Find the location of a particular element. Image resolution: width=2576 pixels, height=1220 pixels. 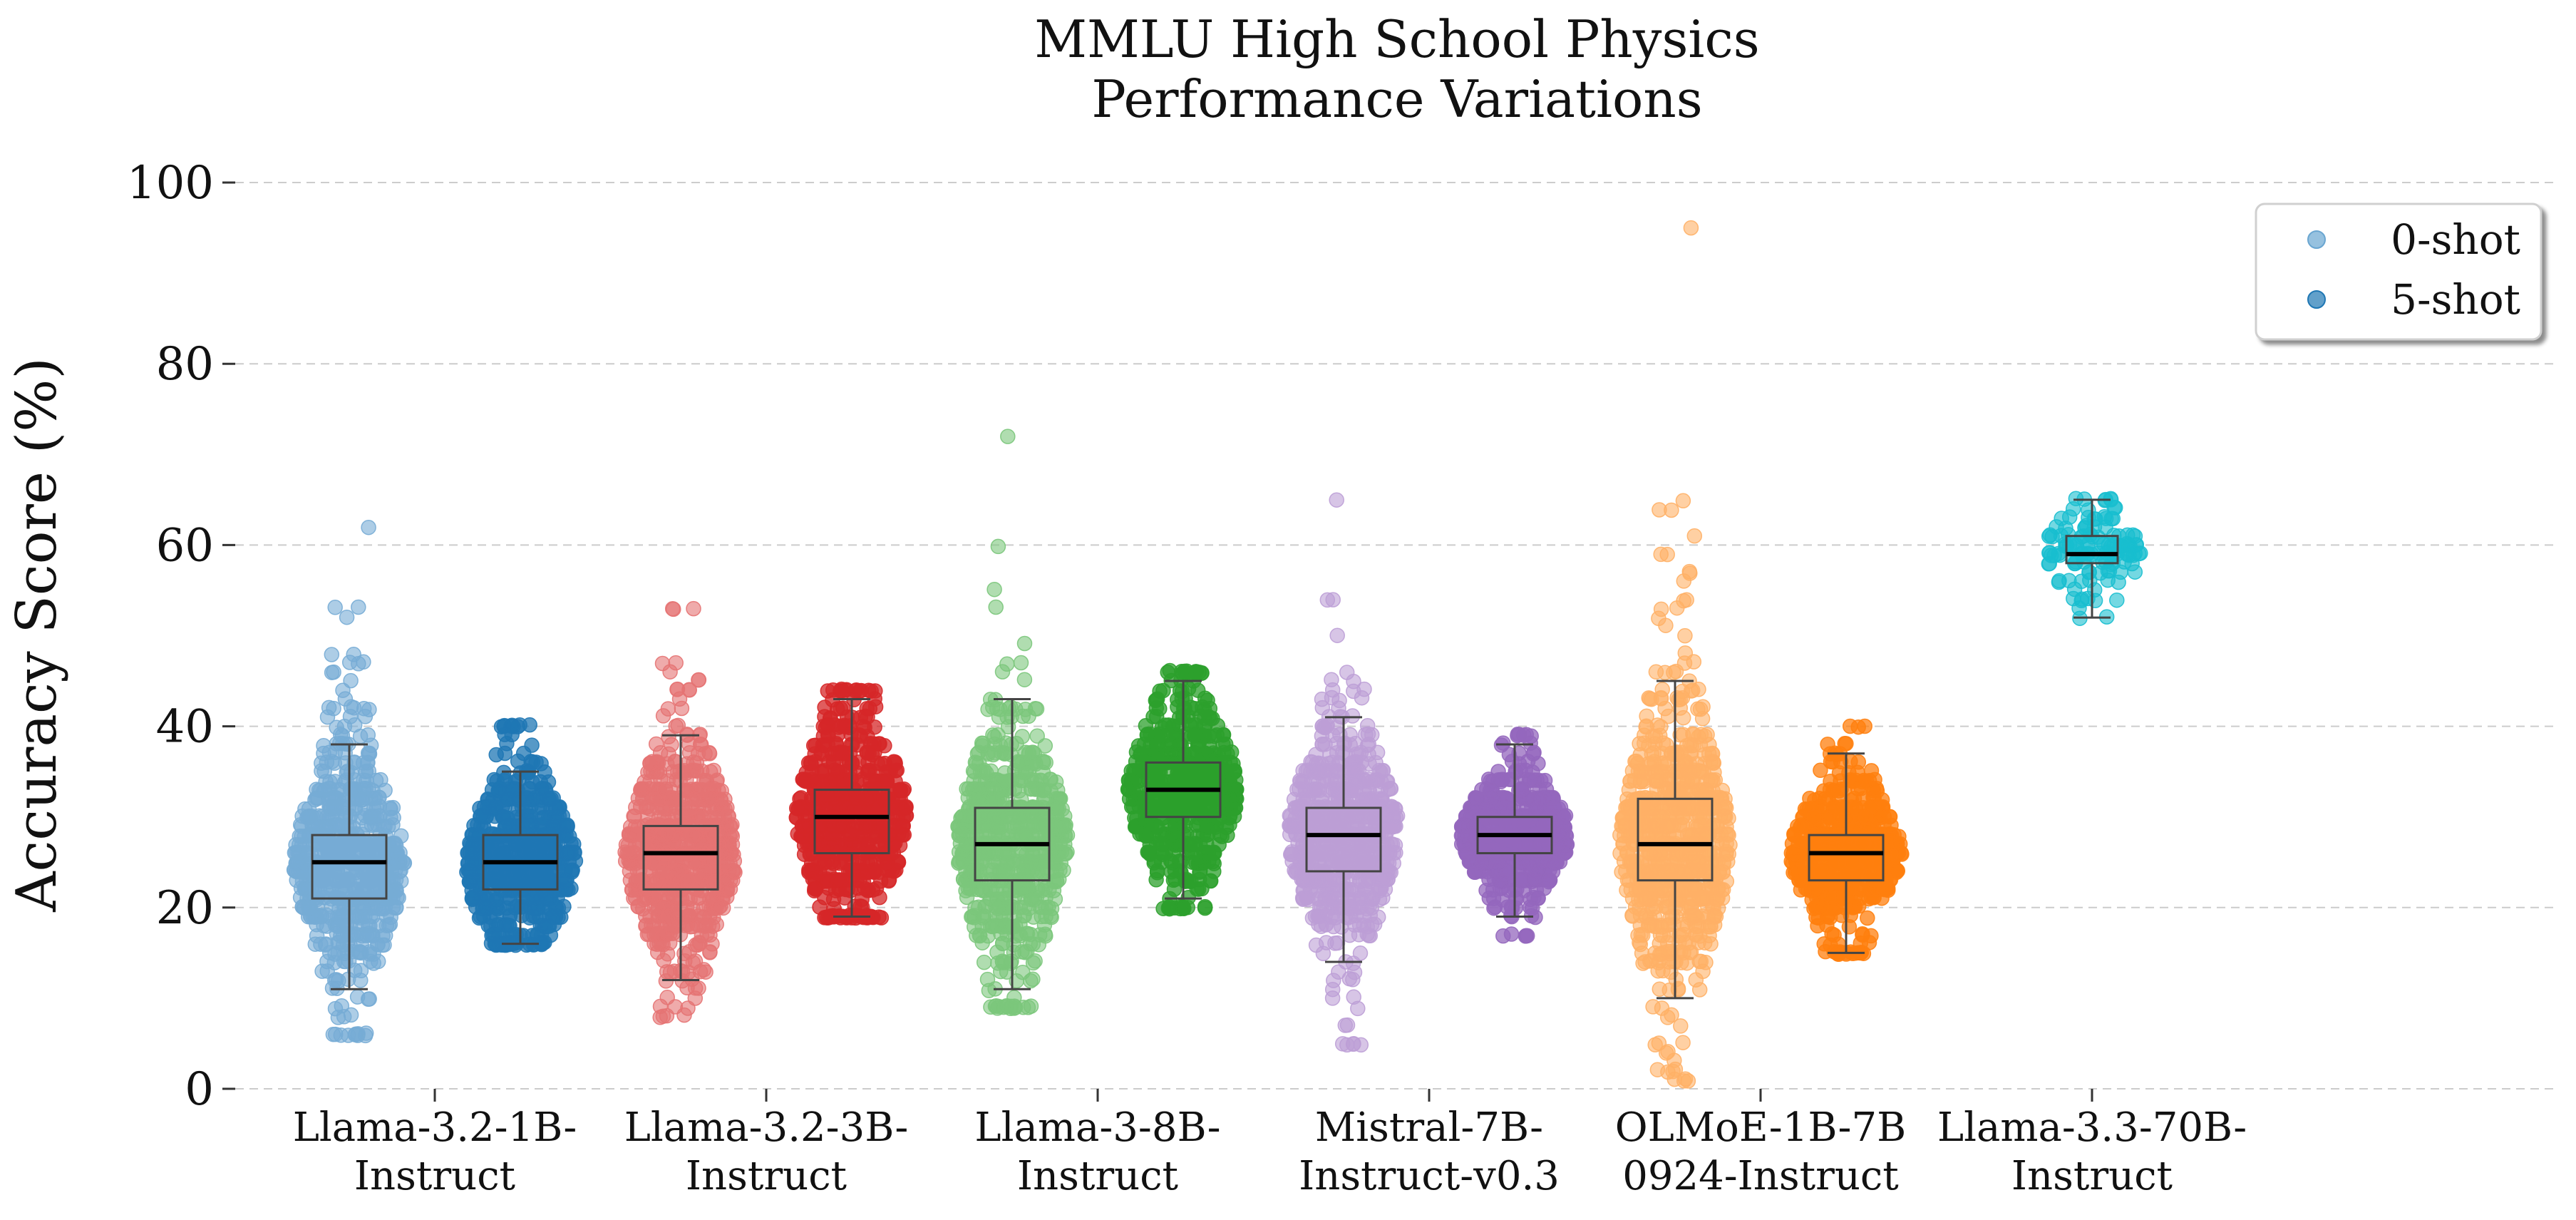

y-tick-label: 60 is located at coordinates (185, 545).